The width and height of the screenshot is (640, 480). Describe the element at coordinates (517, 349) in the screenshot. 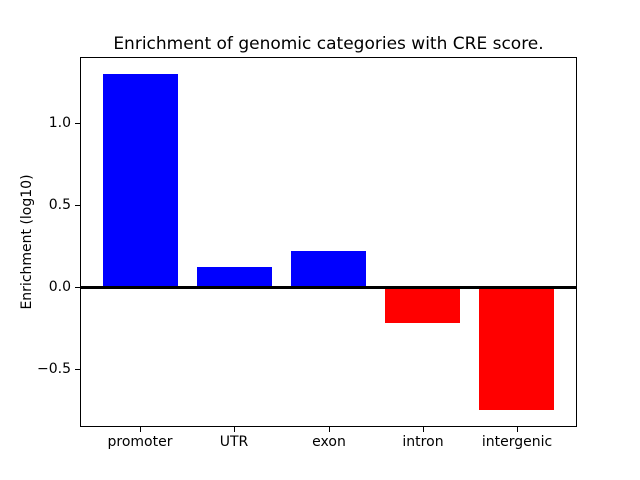

I see `bar-intergenic` at that location.